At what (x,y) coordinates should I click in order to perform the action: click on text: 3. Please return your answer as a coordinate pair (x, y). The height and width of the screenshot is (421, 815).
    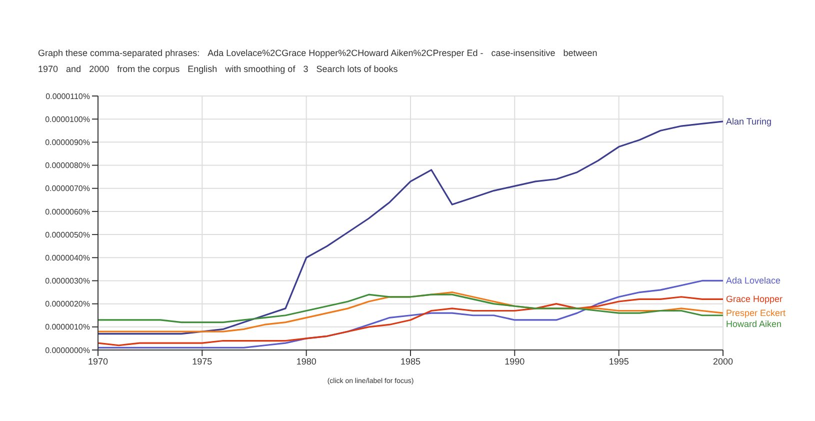
    Looking at the image, I should click on (305, 69).